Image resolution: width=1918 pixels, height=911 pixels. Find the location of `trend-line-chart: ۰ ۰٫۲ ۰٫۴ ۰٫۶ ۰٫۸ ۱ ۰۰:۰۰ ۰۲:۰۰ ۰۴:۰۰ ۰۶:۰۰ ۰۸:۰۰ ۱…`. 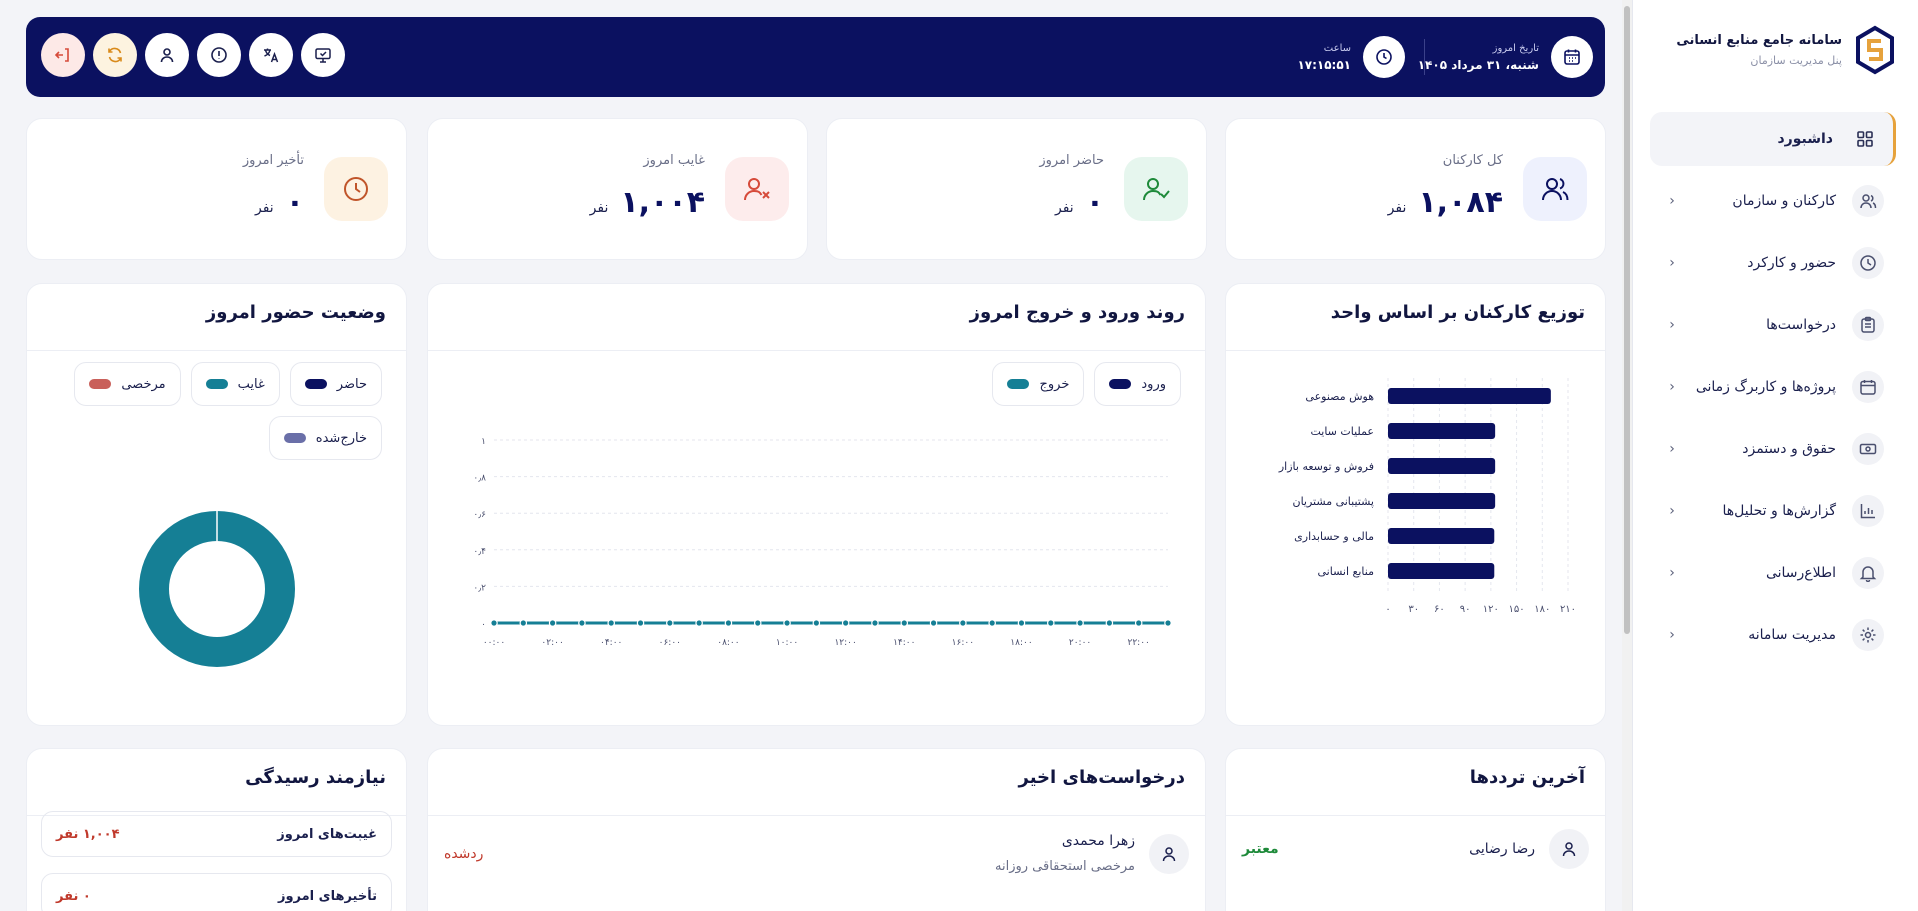

trend-line-chart: ۰ ۰٫۲ ۰٫۴ ۰٫۶ ۰٫۸ ۱ ۰۰:۰۰ ۰۲:۰۰ ۰۴:۰۰ ۰۶:۰۰ ۰۸:۰۰ ۱… is located at coordinates (822, 542).